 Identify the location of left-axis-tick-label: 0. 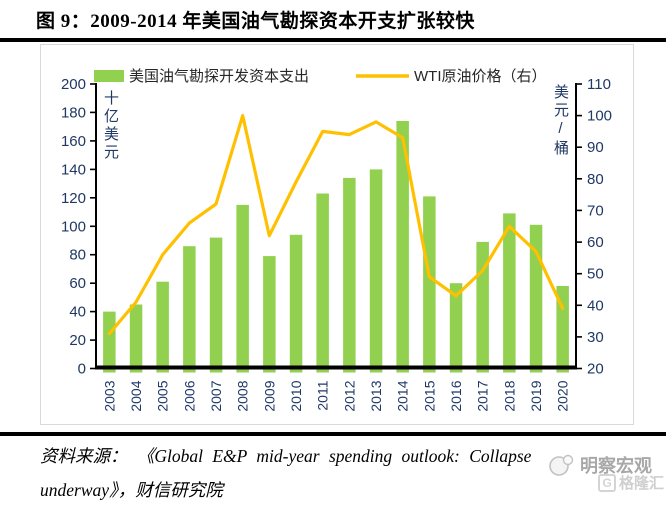
(82, 369).